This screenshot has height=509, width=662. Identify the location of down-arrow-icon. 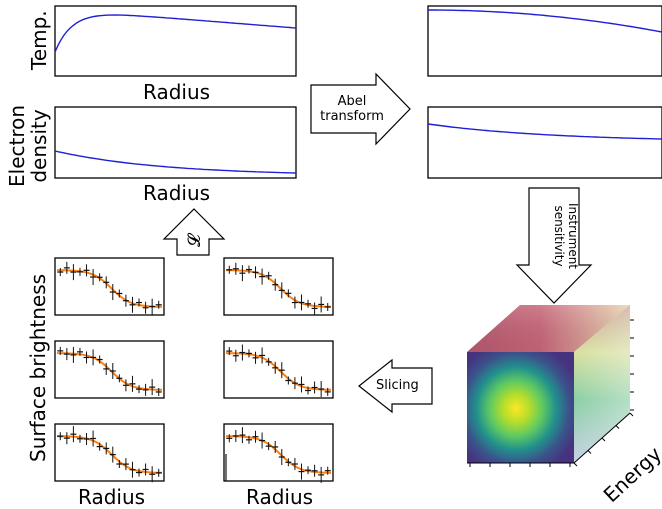
(554, 245).